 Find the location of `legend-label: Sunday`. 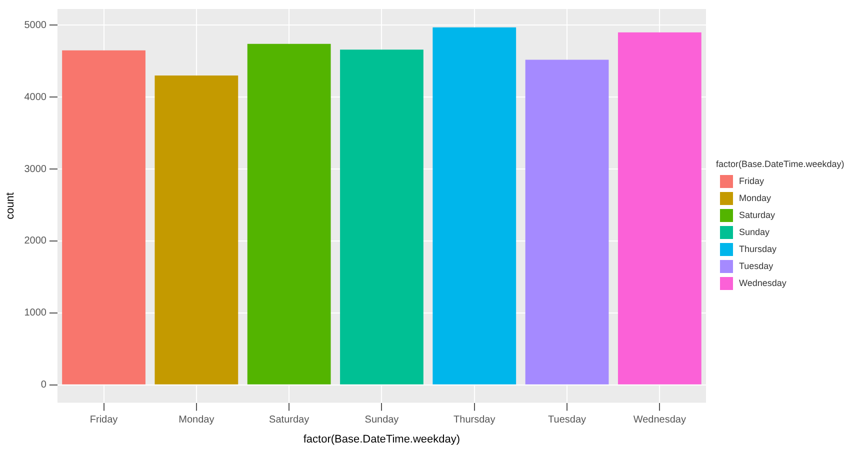

legend-label: Sunday is located at coordinates (754, 232).